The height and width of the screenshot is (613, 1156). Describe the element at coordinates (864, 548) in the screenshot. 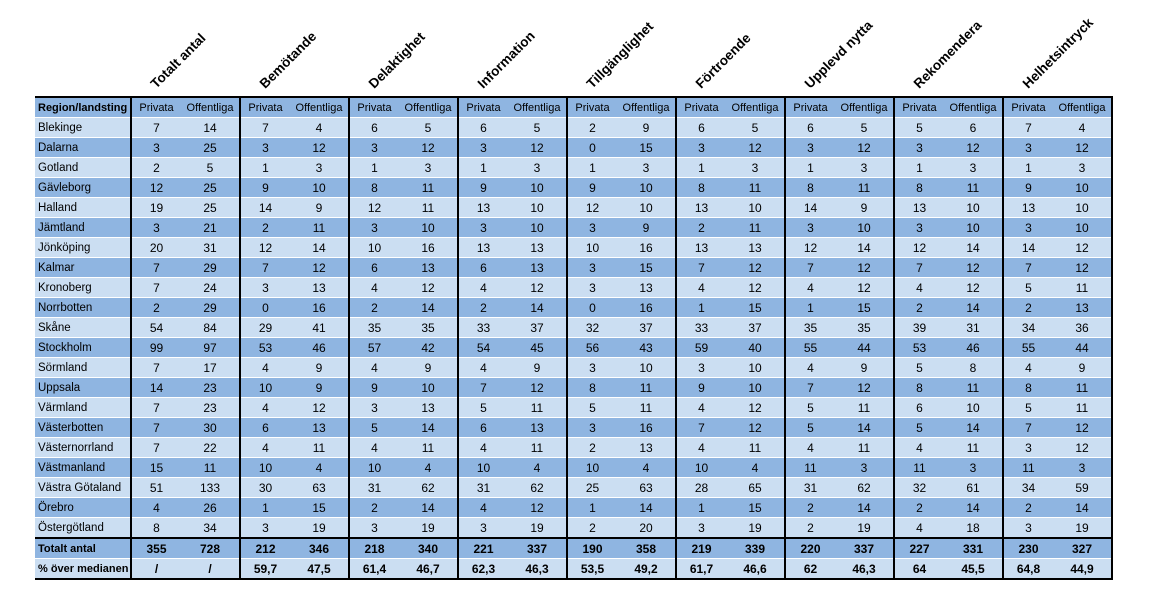

I see `table-cell: 337` at that location.